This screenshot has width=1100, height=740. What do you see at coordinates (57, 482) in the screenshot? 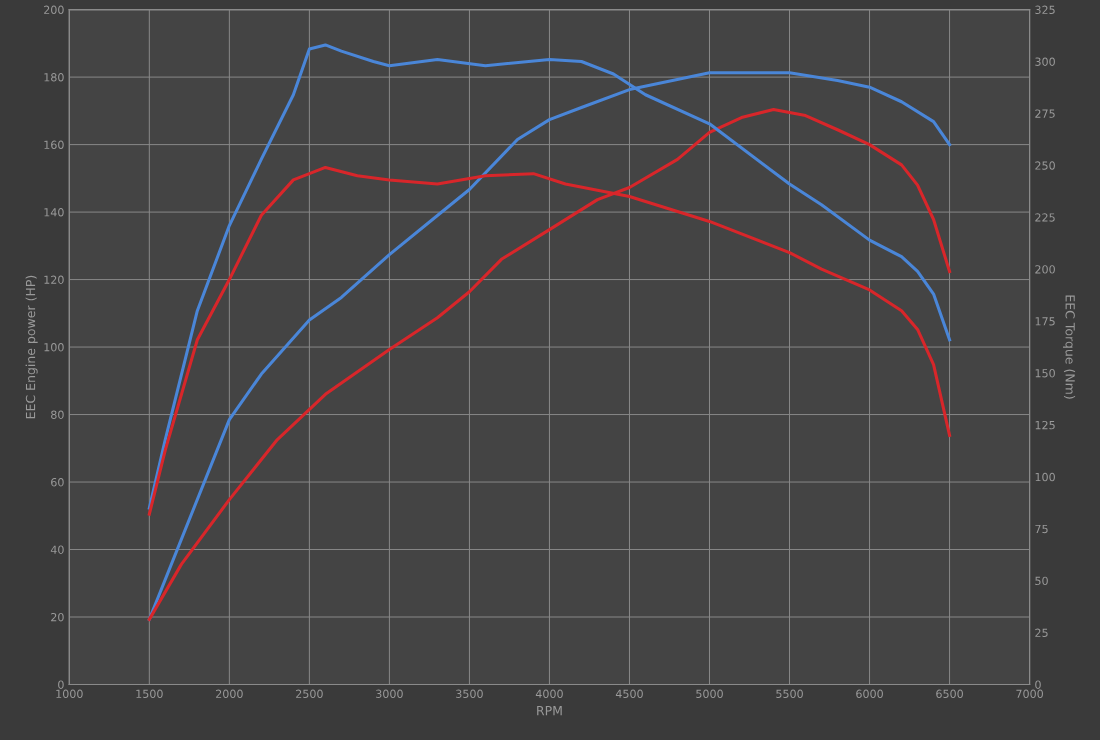
I see `y-tick-label: 60` at bounding box center [57, 482].